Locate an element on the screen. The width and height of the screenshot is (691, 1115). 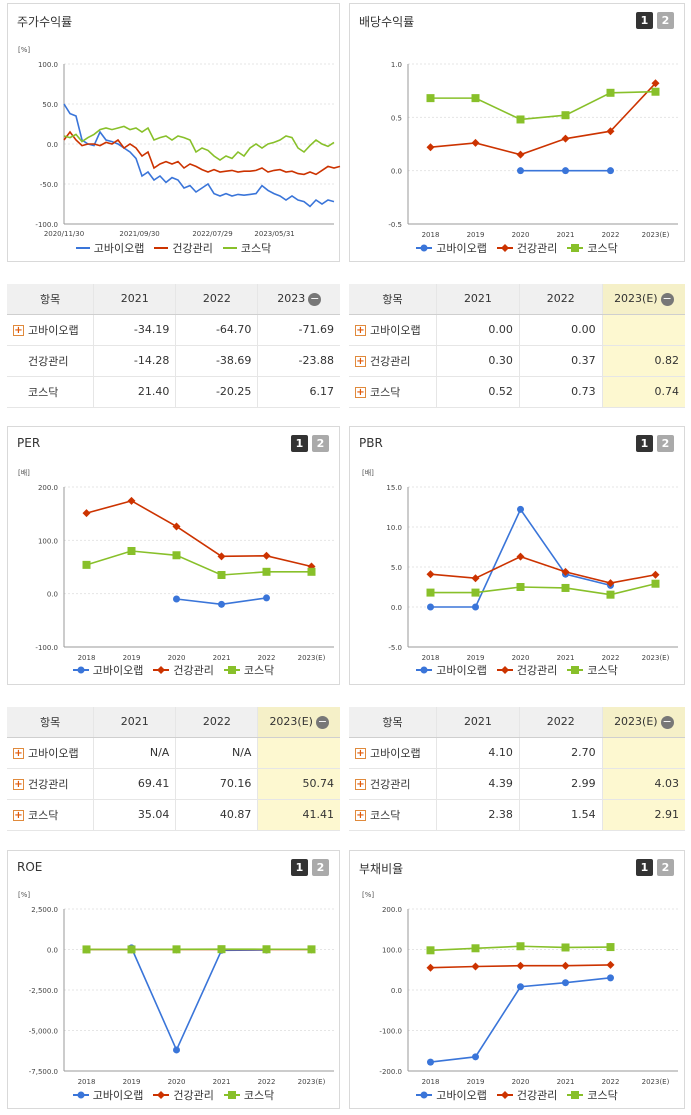
x-tick-label: 2023/05/31 is located at coordinates (274, 234).